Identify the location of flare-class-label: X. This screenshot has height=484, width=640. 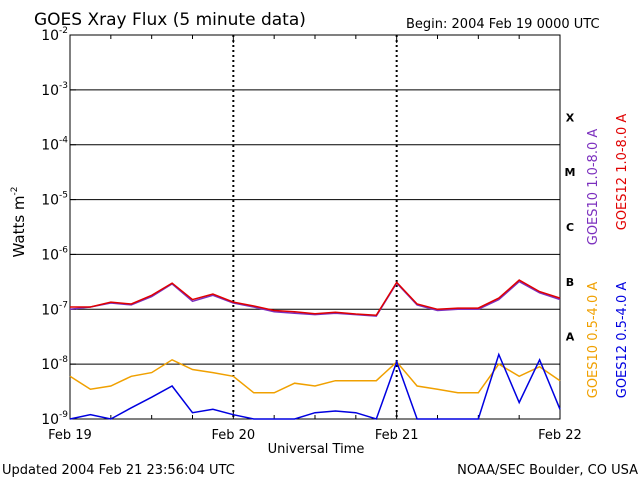
(570, 117).